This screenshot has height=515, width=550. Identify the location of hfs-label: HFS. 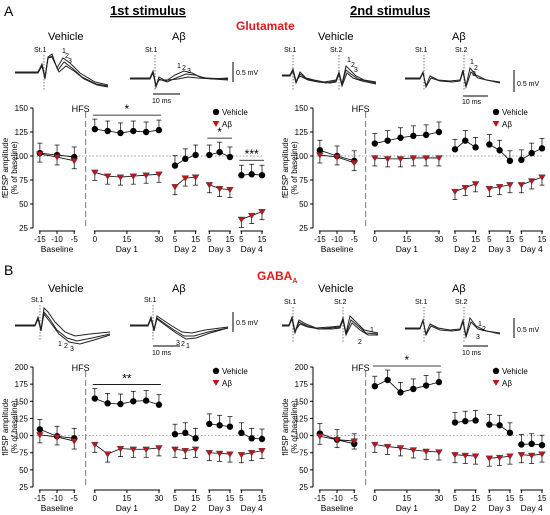
(81, 109).